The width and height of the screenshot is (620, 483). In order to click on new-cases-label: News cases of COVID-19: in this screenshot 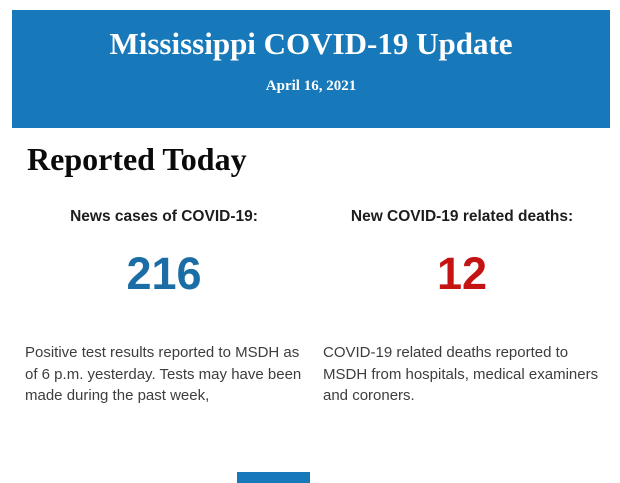, I will do `click(164, 216)`.